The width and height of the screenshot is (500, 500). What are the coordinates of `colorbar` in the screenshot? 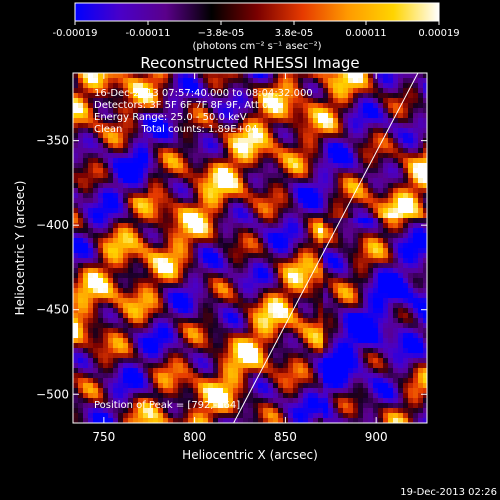 It's located at (257, 12).